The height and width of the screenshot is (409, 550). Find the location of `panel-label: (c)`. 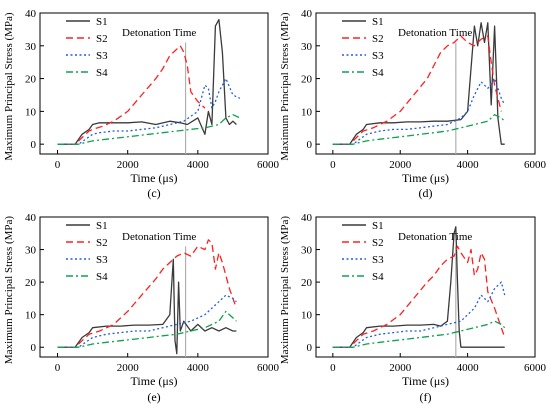

panel-label: (c) is located at coordinates (153, 193).